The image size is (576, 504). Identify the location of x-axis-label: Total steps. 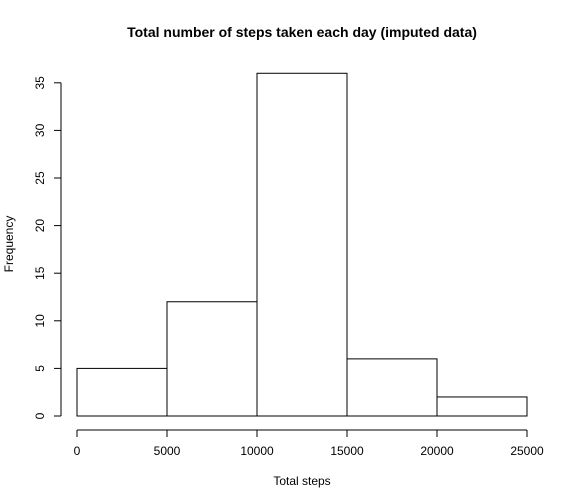
(301, 481).